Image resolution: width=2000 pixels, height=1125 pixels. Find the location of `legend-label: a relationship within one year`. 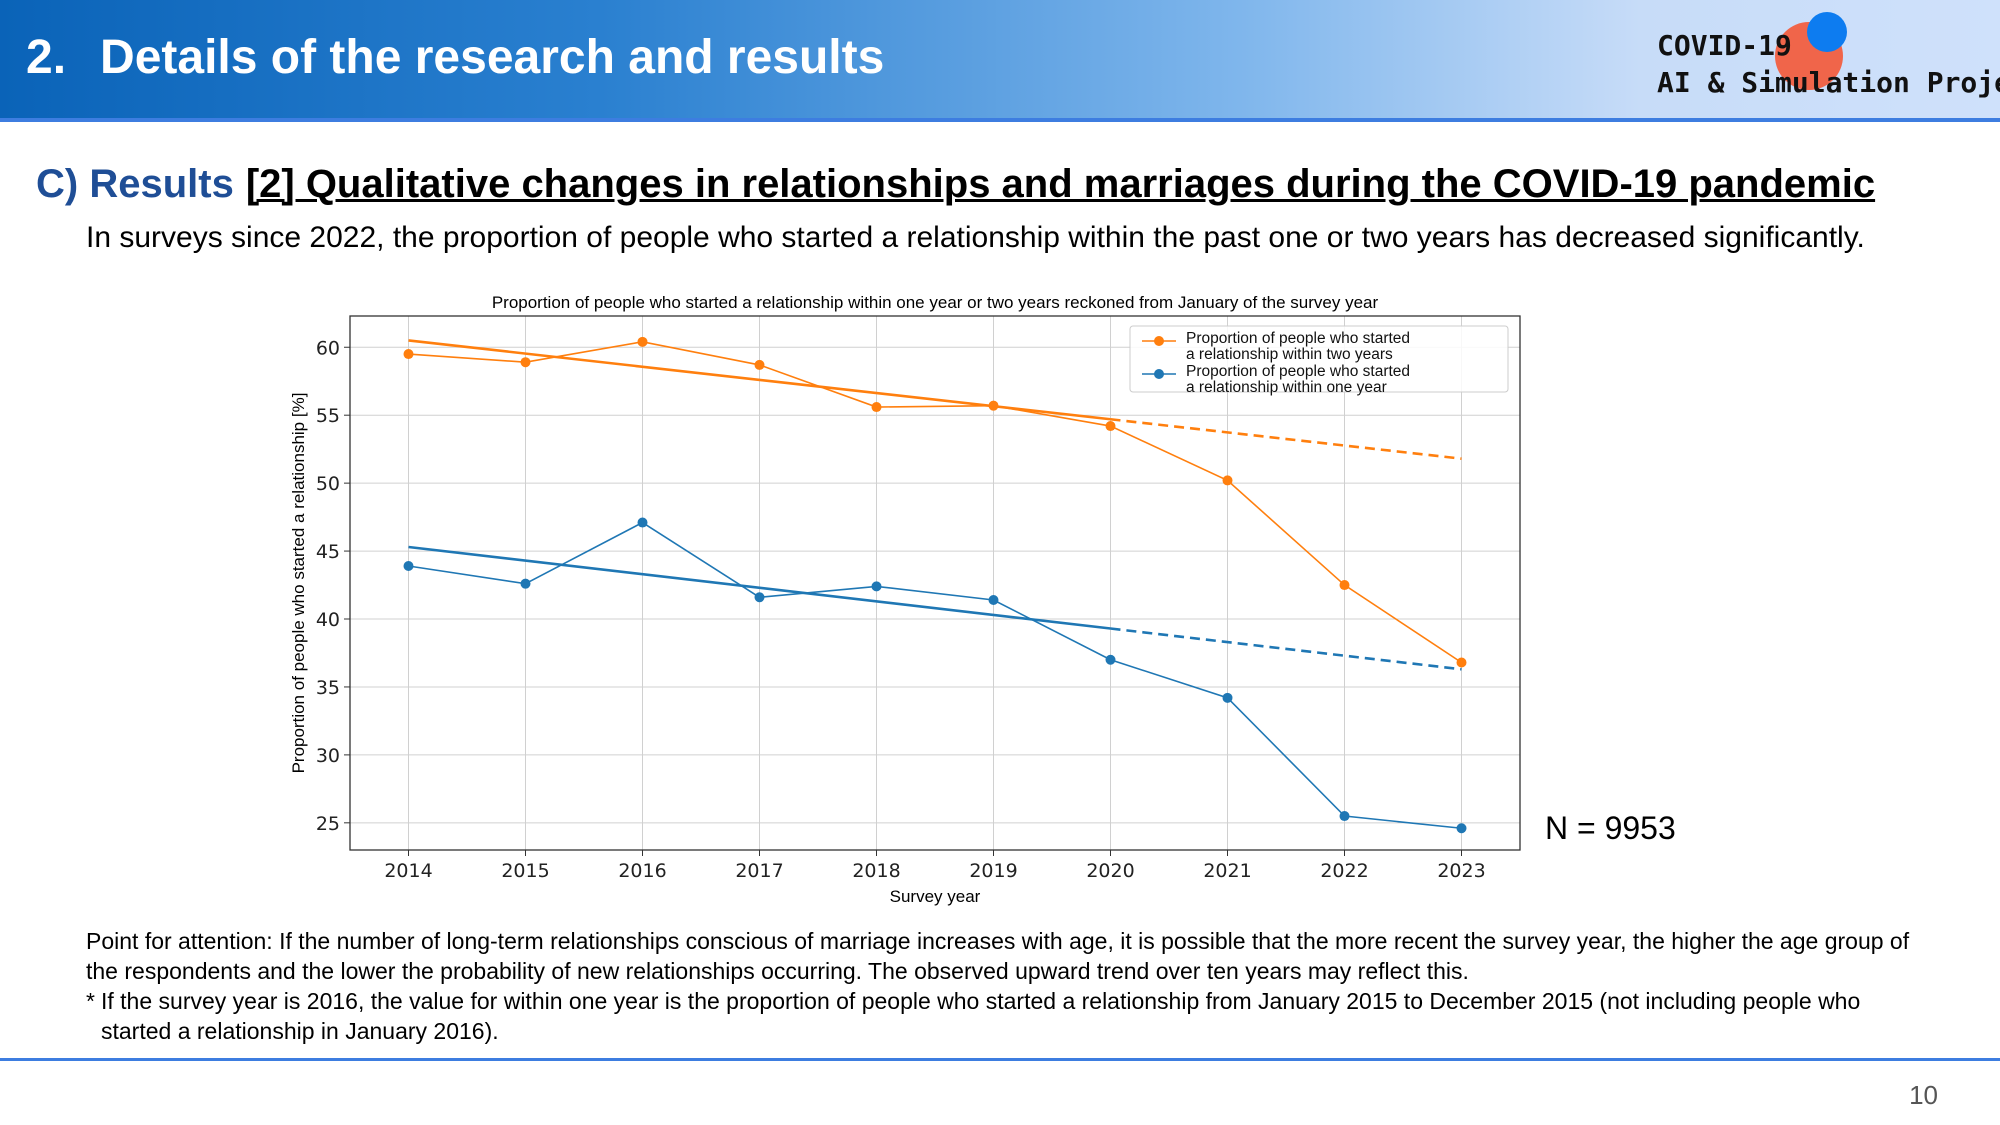

legend-label: a relationship within one year is located at coordinates (1286, 387).